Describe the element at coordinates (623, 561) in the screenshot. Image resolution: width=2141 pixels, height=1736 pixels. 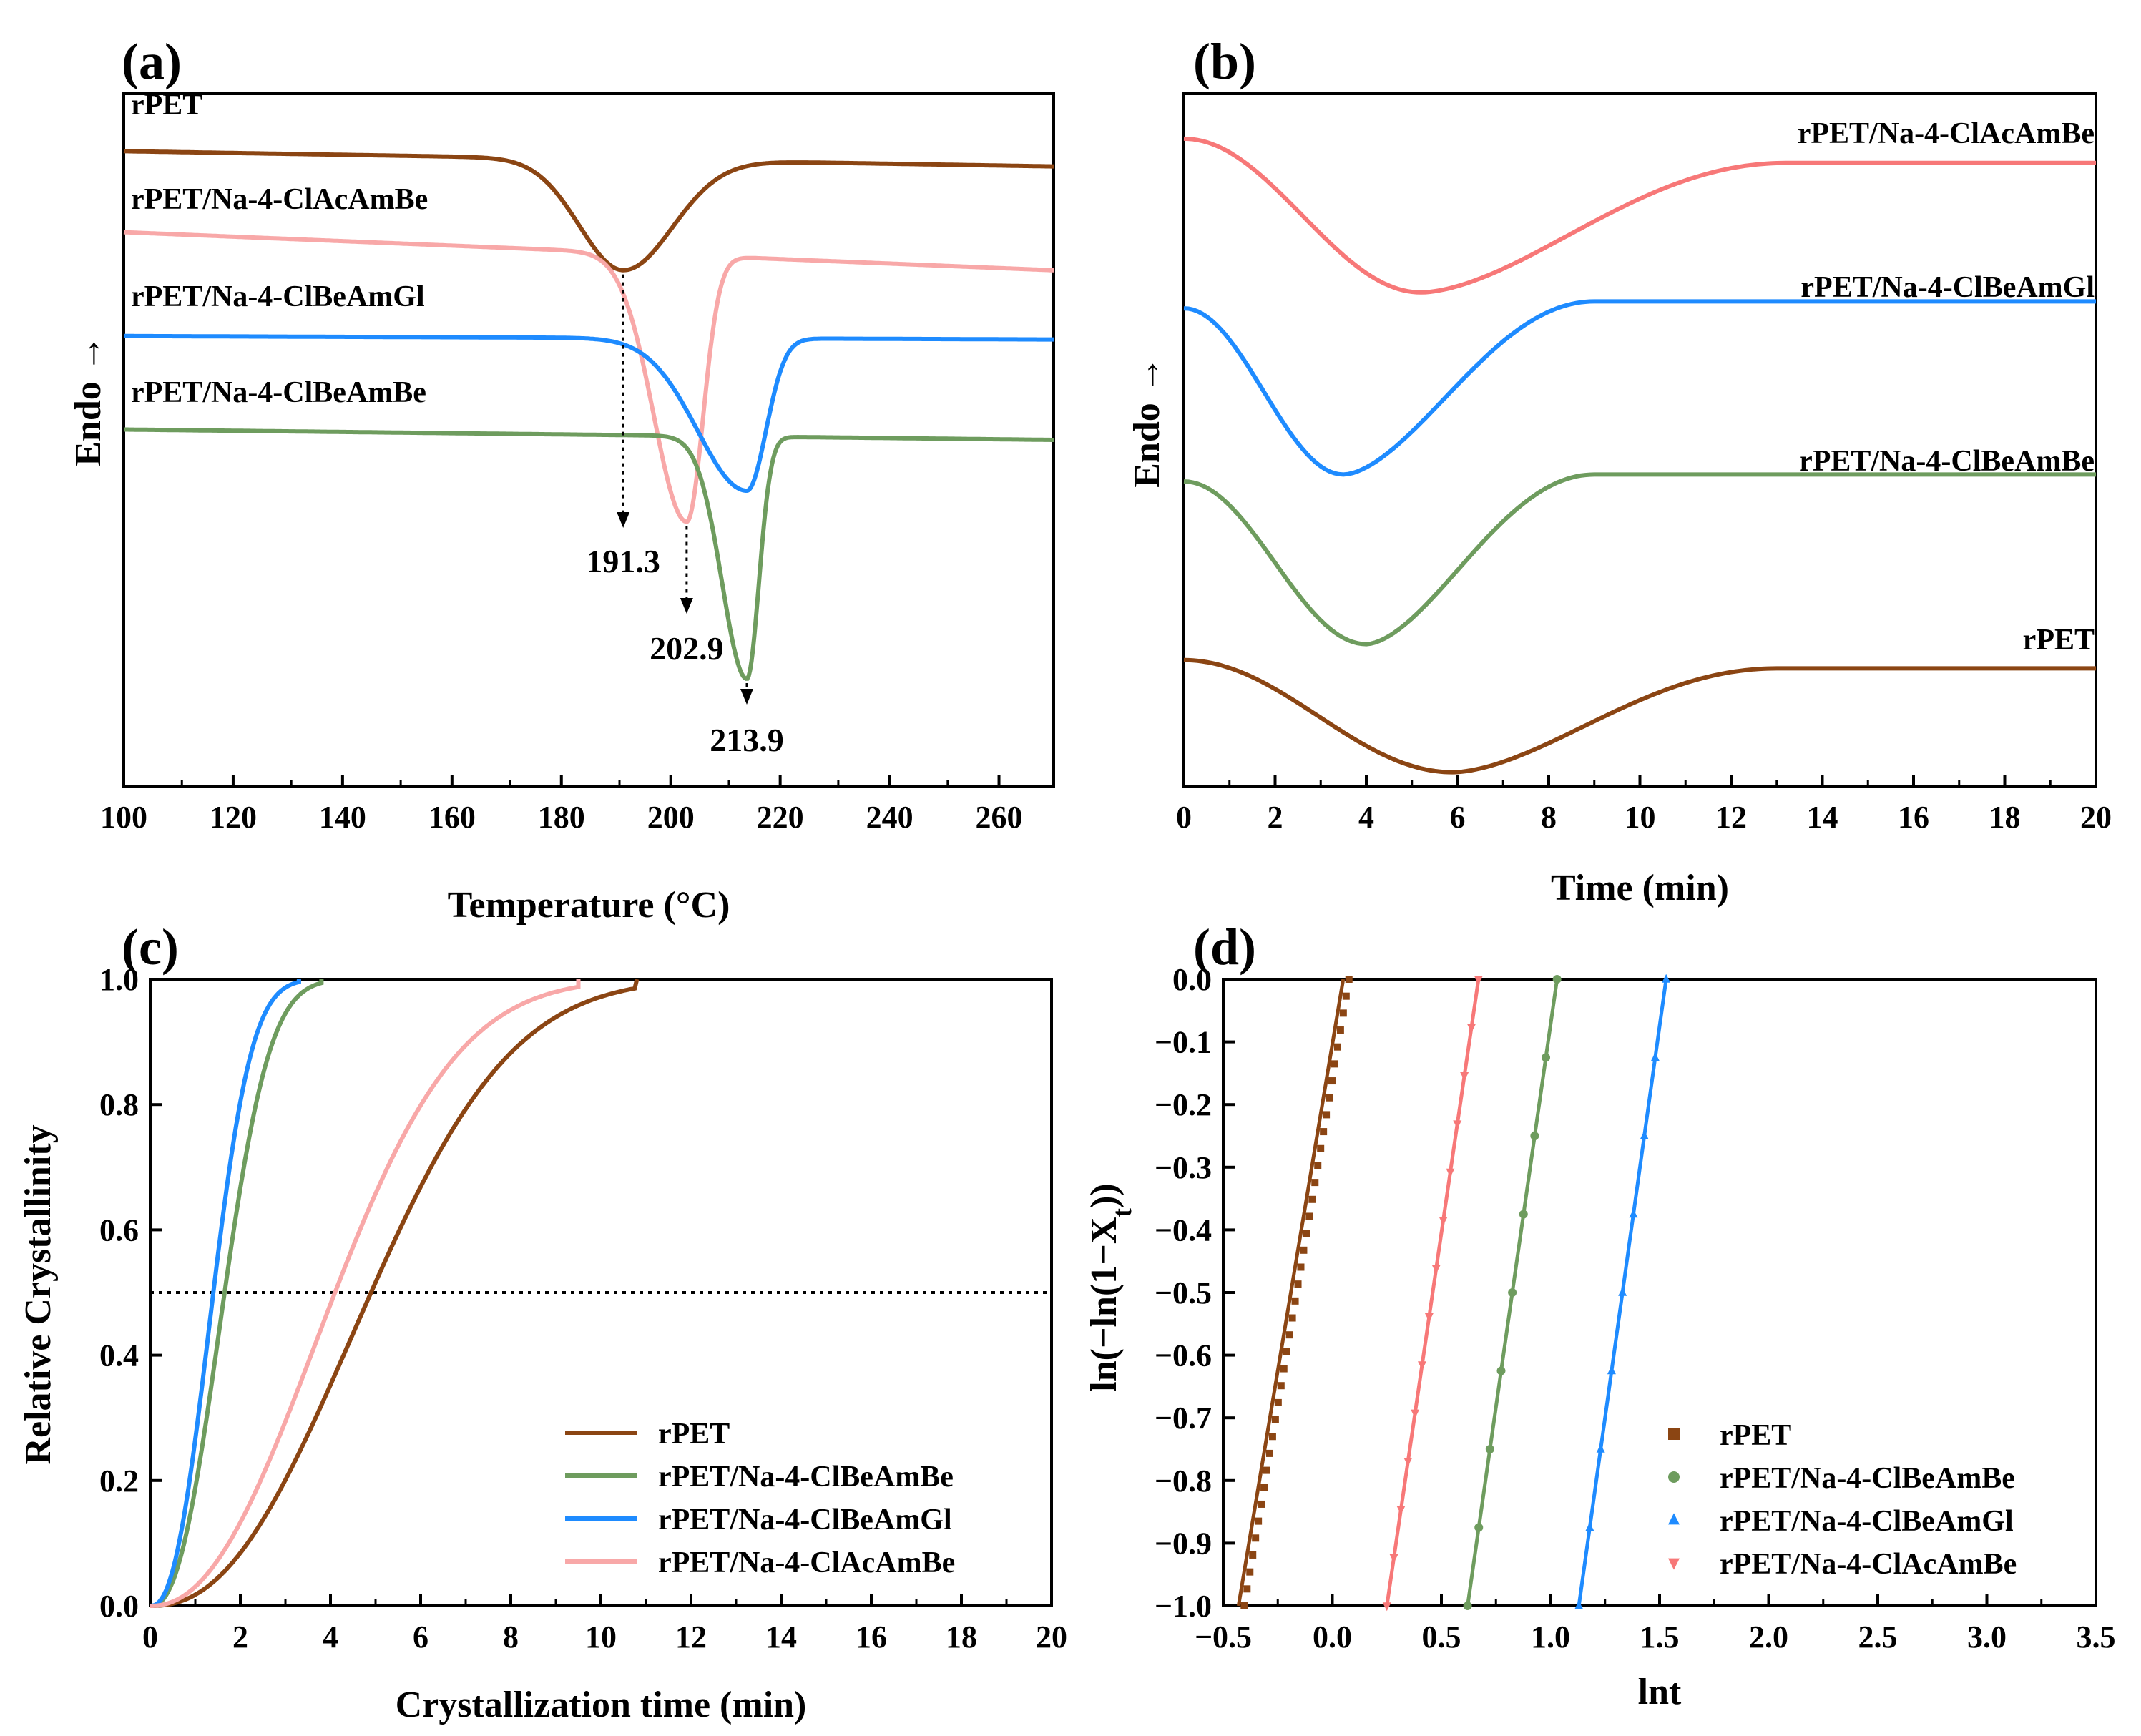
I see `peak-annotation: 191.3` at that location.